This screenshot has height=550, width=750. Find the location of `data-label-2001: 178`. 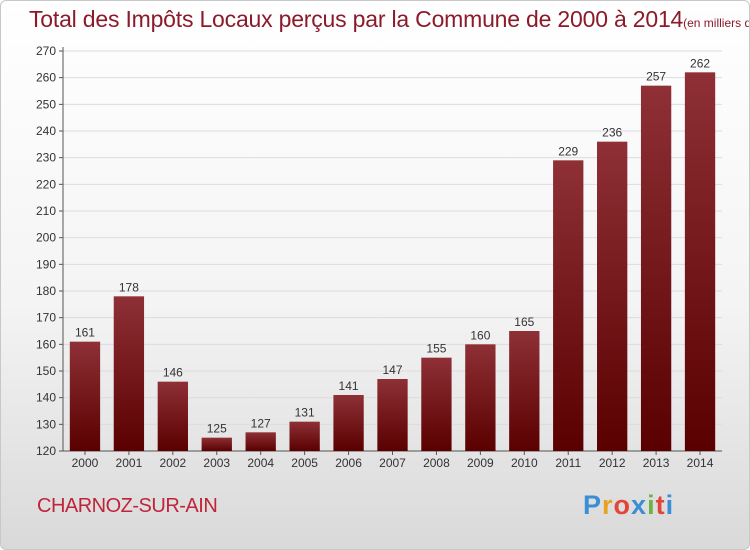

data-label-2001: 178 is located at coordinates (129, 287).